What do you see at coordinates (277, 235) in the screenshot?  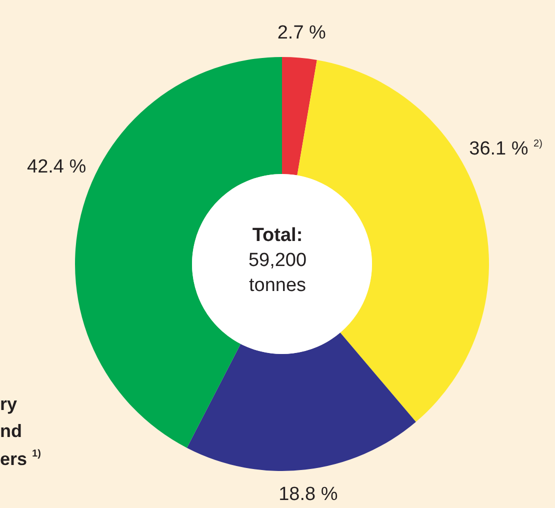 I see `text: Total:` at bounding box center [277, 235].